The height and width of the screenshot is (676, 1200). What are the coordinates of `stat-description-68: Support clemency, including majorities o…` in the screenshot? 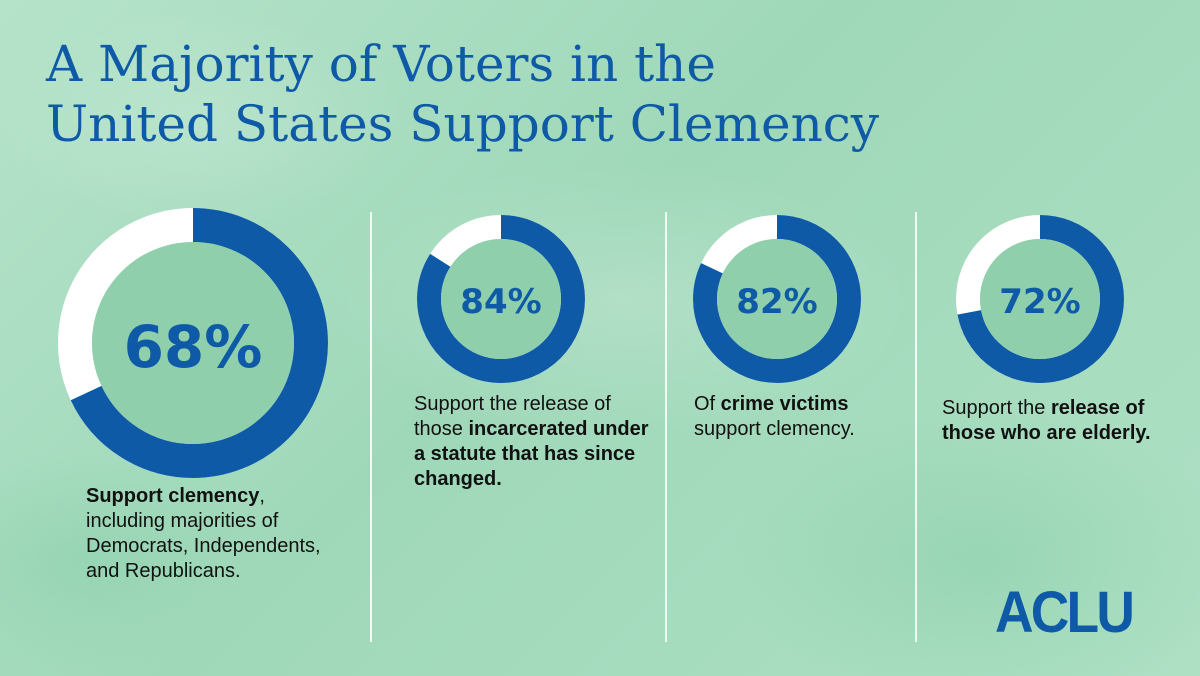 It's located at (211, 534).